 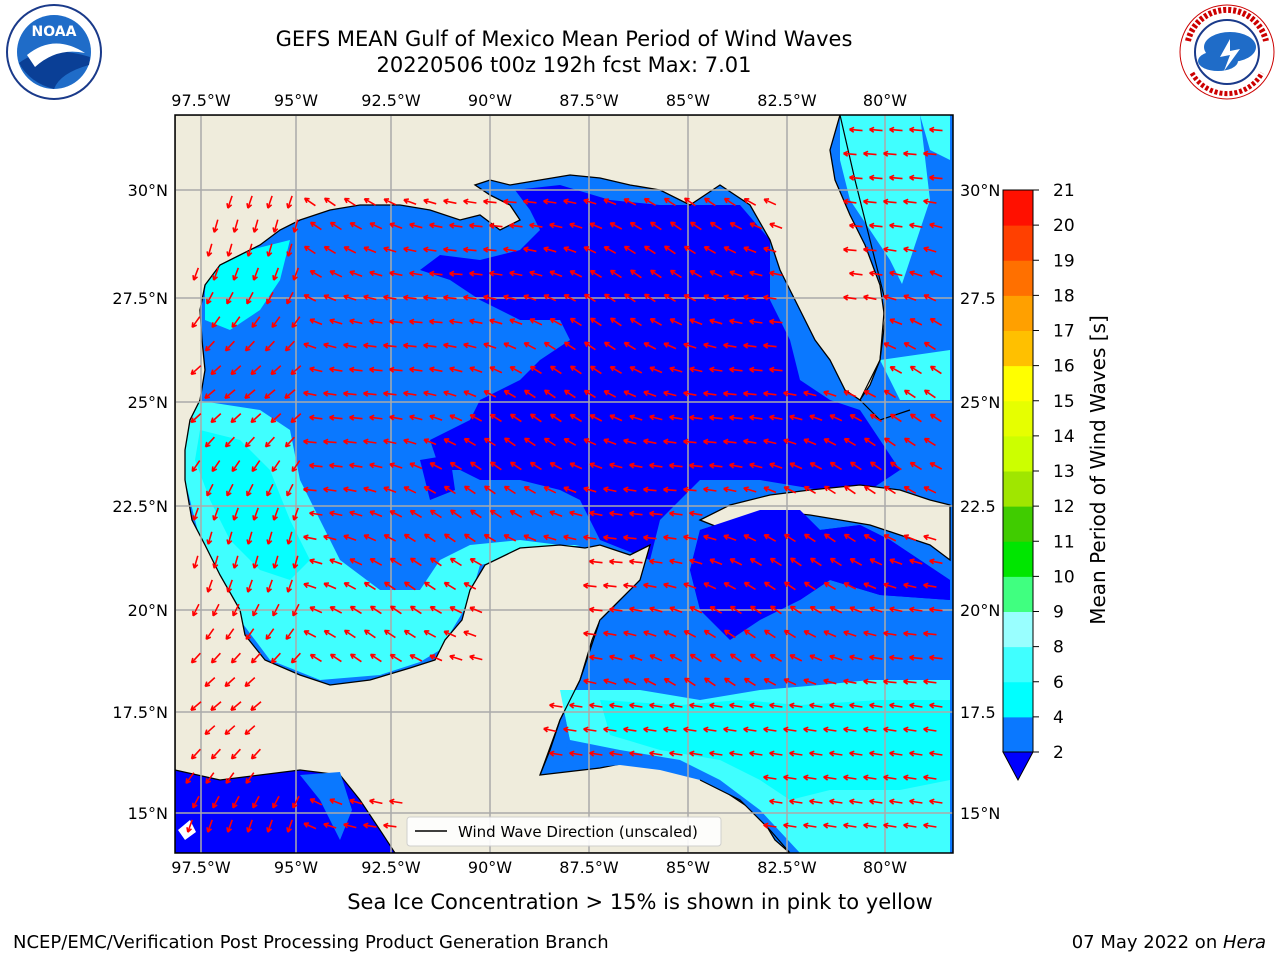 I want to click on lat-label-right: 27.5, so click(x=978, y=298).